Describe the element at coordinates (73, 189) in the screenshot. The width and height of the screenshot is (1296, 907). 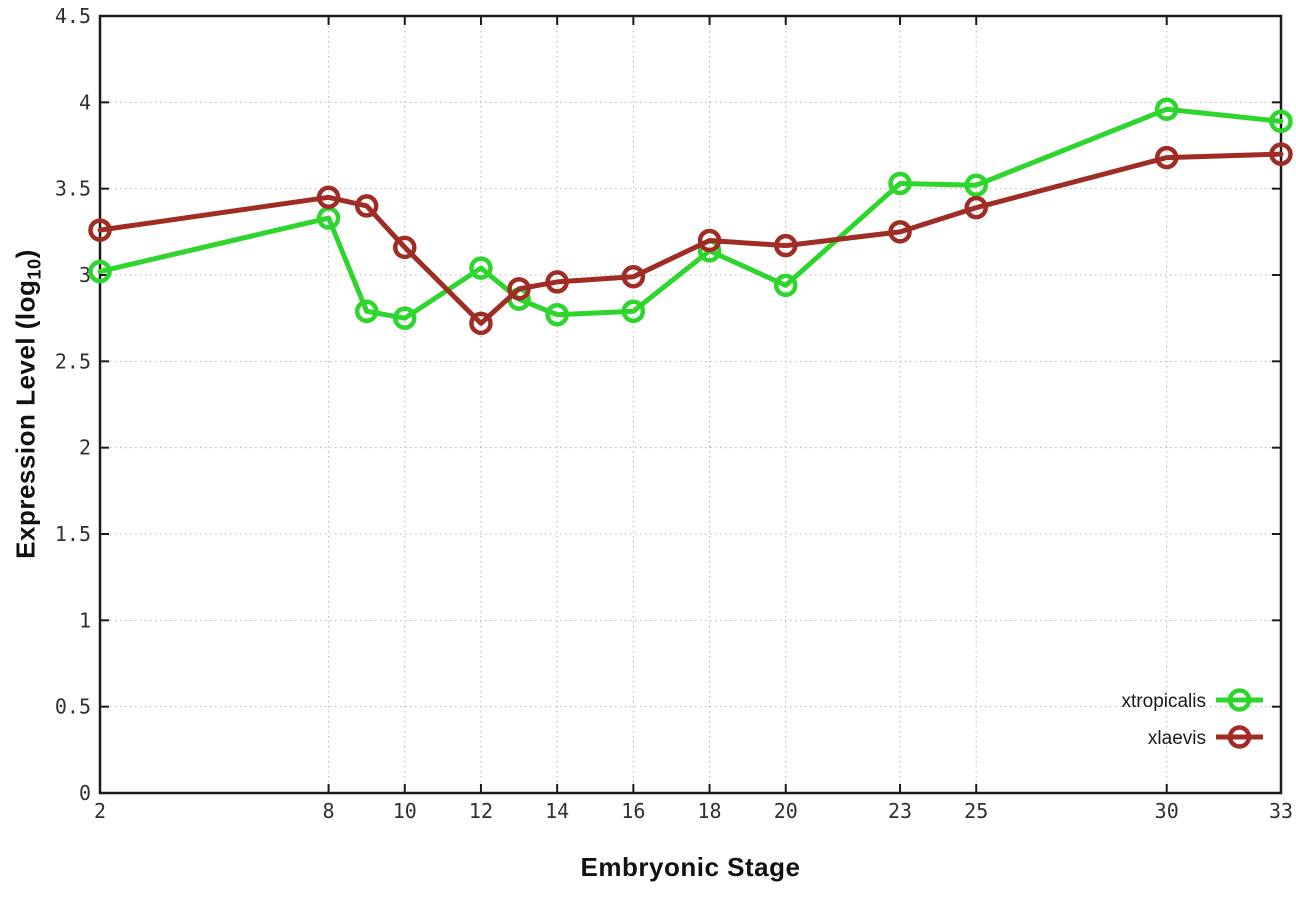
I see `y-tick-label: 3.5` at that location.